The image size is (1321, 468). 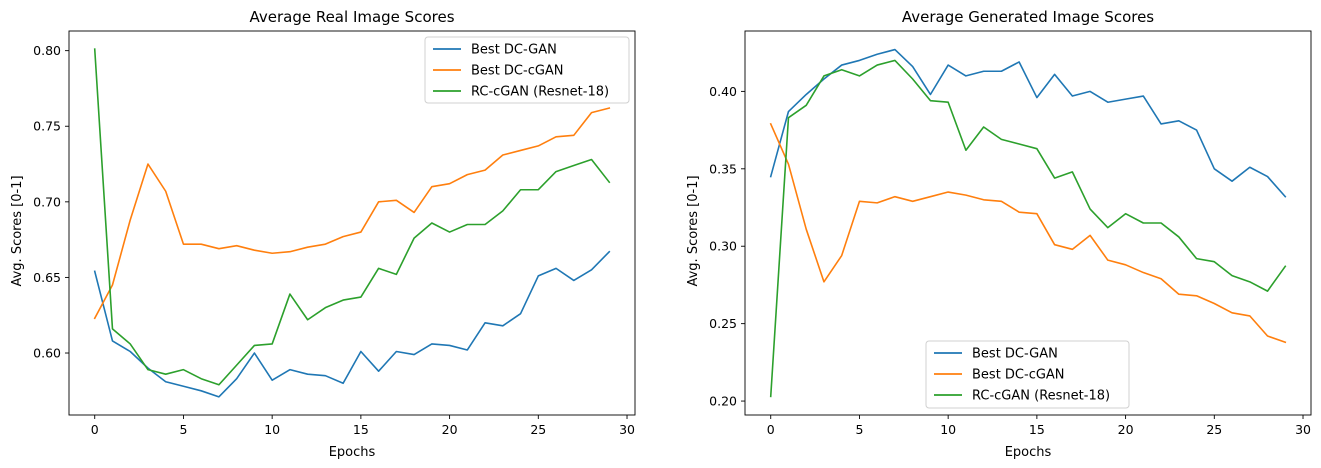 What do you see at coordinates (1028, 17) in the screenshot?
I see `chart-title: Average Generated Image Scores` at bounding box center [1028, 17].